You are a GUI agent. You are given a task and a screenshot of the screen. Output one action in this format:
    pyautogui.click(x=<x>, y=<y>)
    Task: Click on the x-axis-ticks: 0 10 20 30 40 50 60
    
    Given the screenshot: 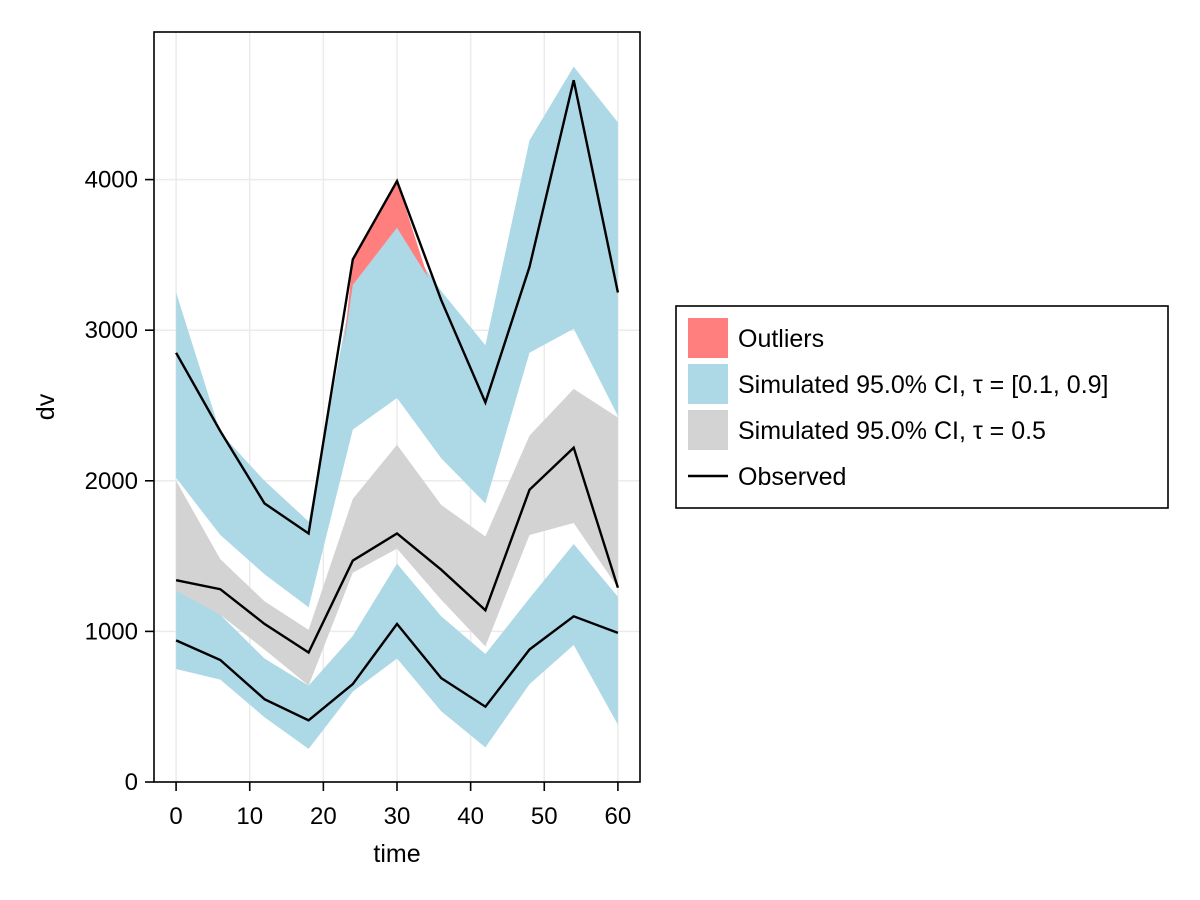 What is the action you would take?
    pyautogui.click(x=400, y=806)
    